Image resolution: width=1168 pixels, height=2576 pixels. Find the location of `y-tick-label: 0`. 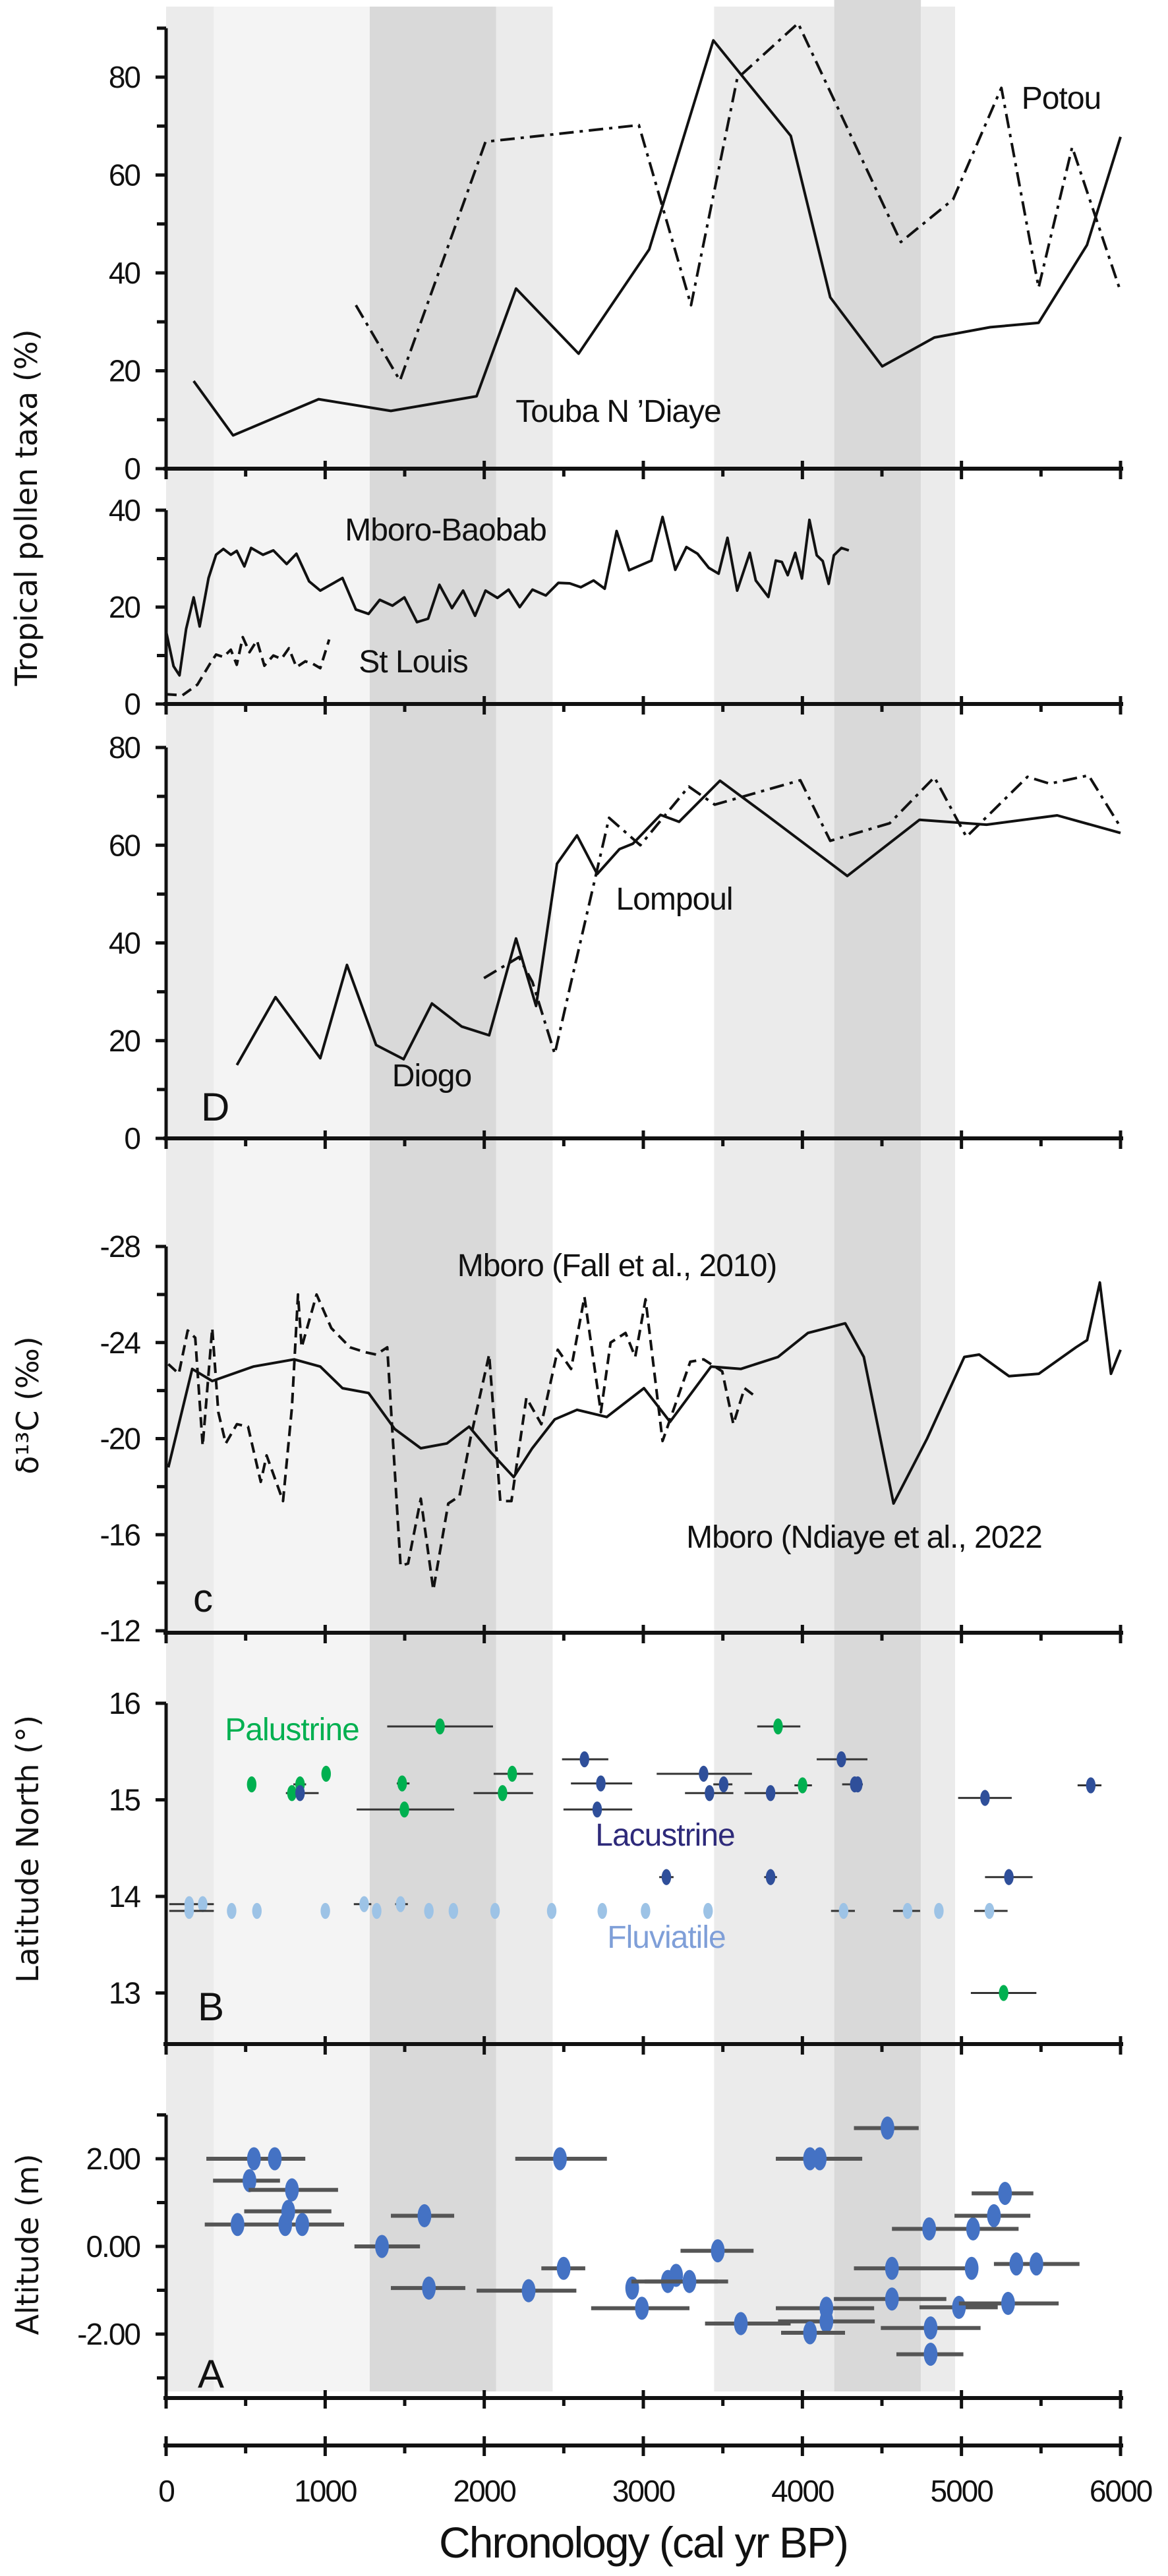

y-tick-label: 0 is located at coordinates (132, 1138).